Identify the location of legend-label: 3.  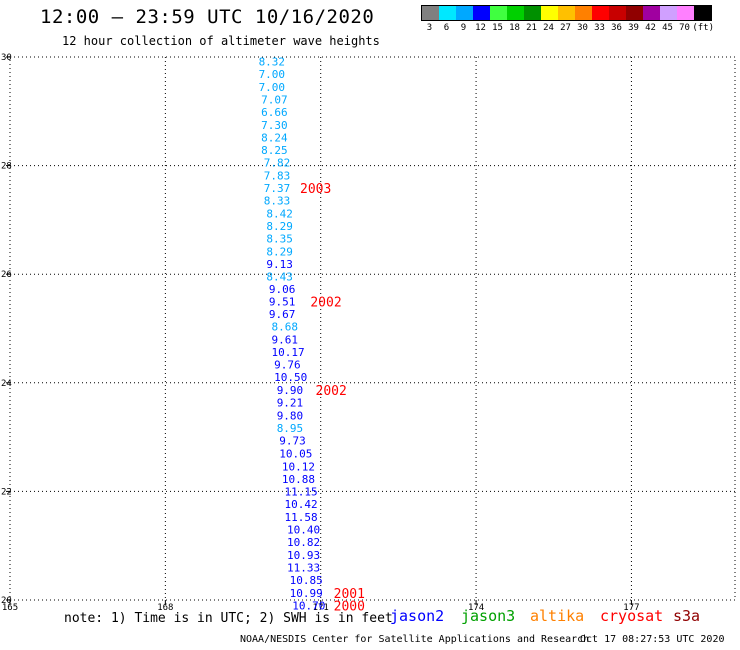
(429, 28).